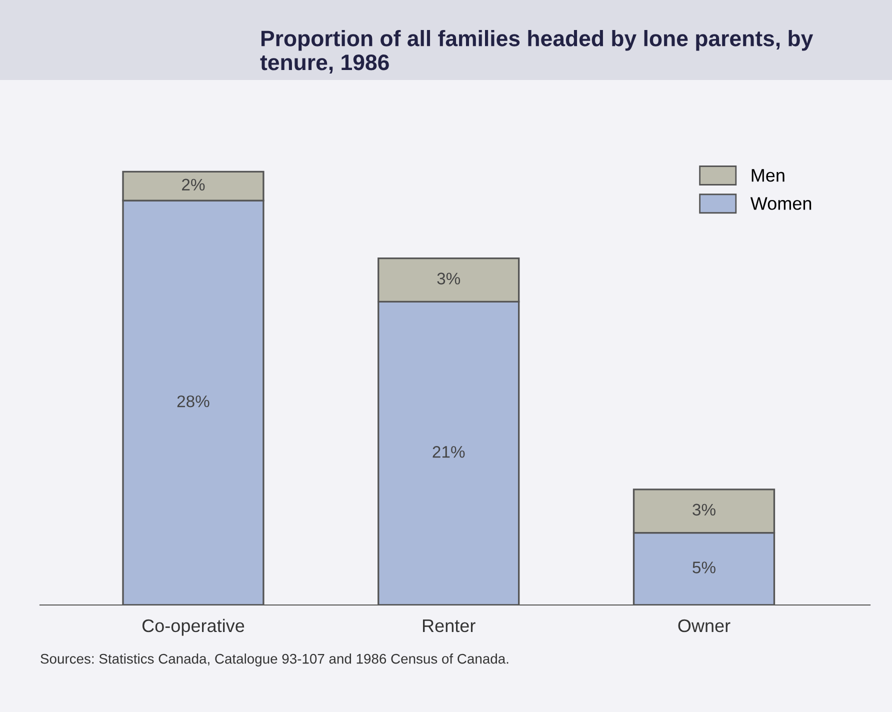  What do you see at coordinates (449, 626) in the screenshot?
I see `x-tick-label: Renter` at bounding box center [449, 626].